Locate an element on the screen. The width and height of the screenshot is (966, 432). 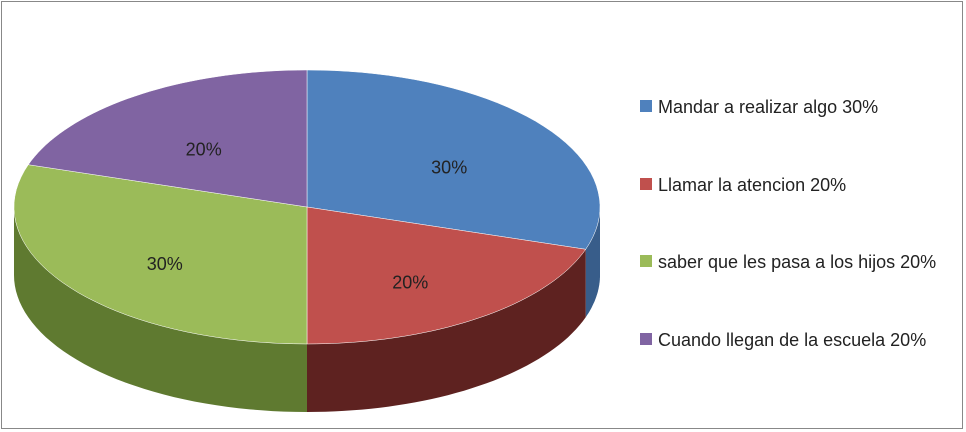
legend-label: Cuando llegan de la escuela 20% is located at coordinates (792, 340).